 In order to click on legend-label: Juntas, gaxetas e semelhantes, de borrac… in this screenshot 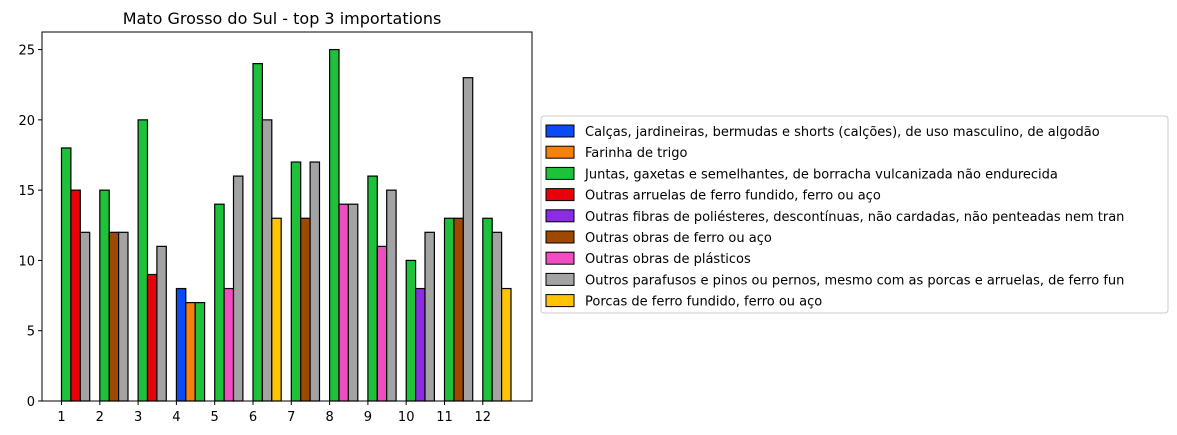, I will do `click(821, 174)`.